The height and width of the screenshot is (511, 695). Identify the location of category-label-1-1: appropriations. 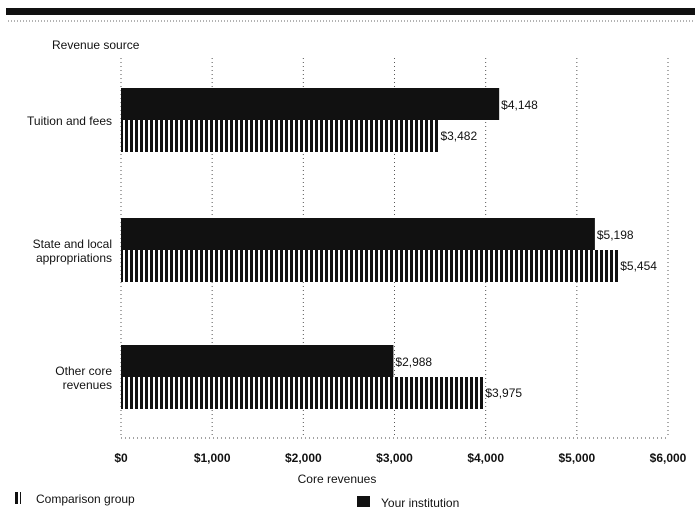
(74, 258).